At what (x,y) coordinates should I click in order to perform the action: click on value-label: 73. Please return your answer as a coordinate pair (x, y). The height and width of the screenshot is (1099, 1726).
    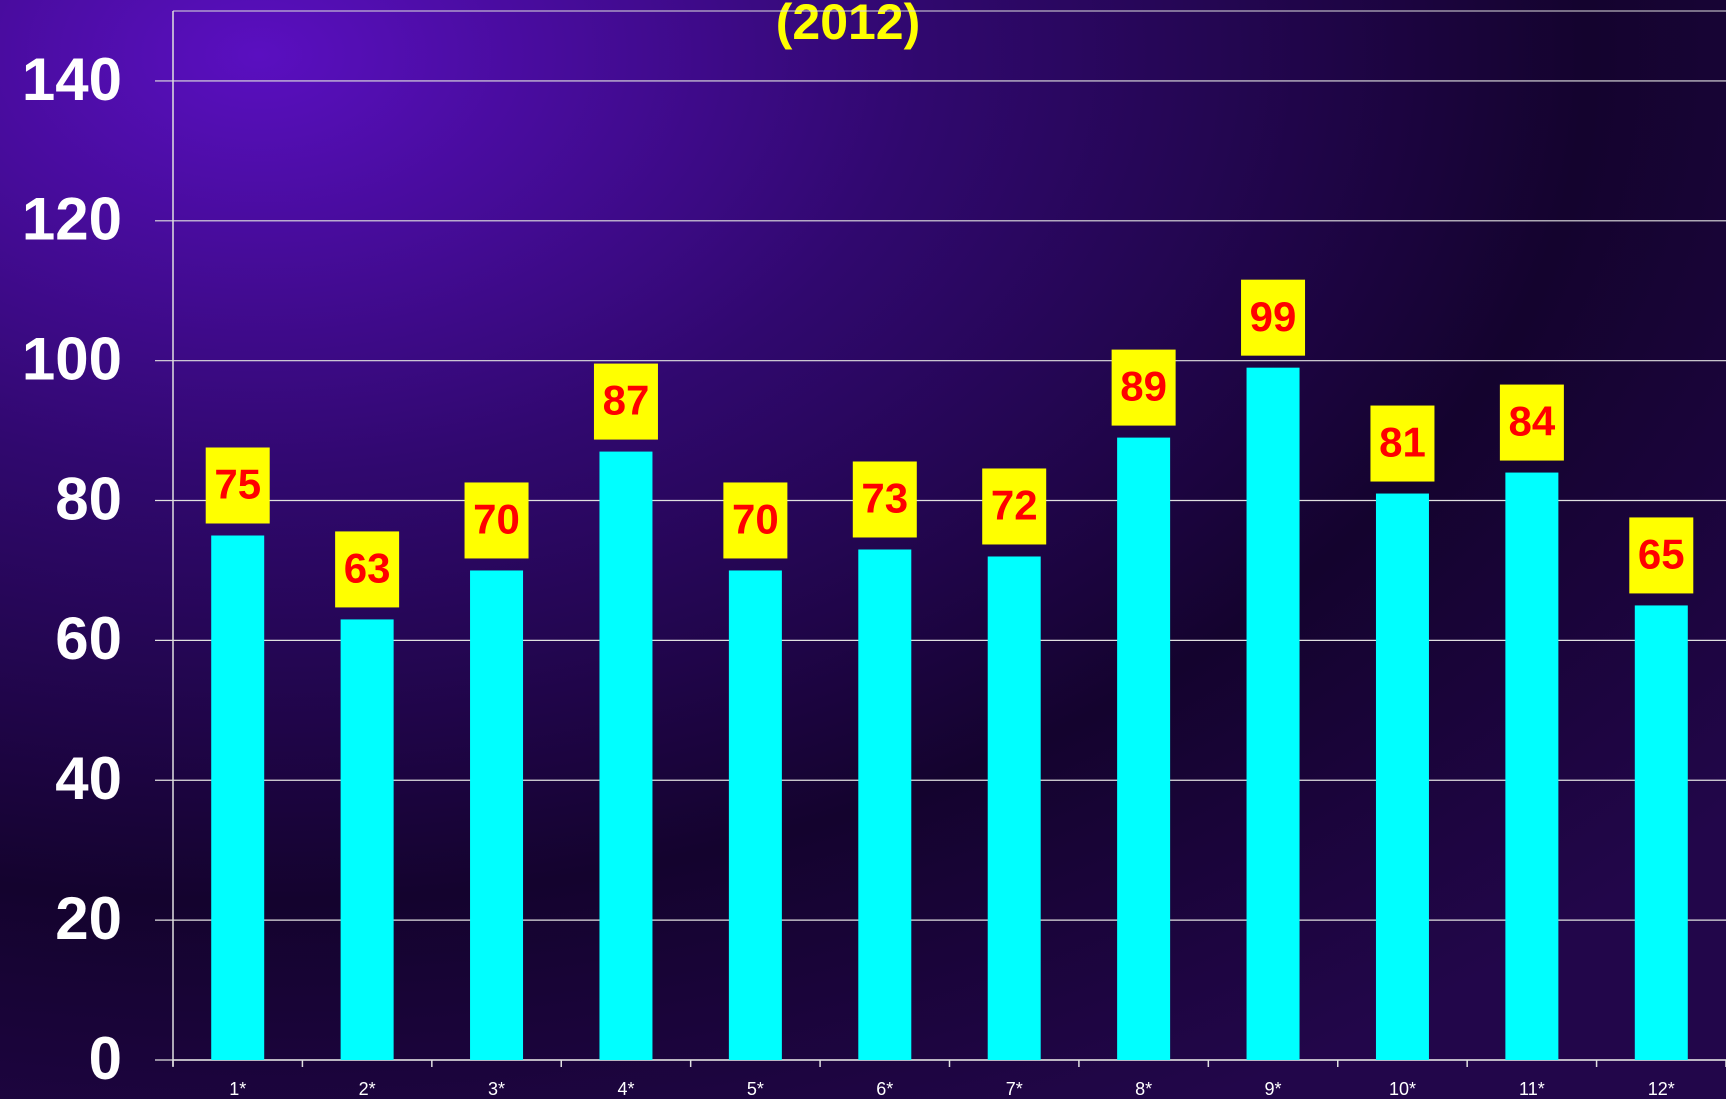
    Looking at the image, I should click on (884, 498).